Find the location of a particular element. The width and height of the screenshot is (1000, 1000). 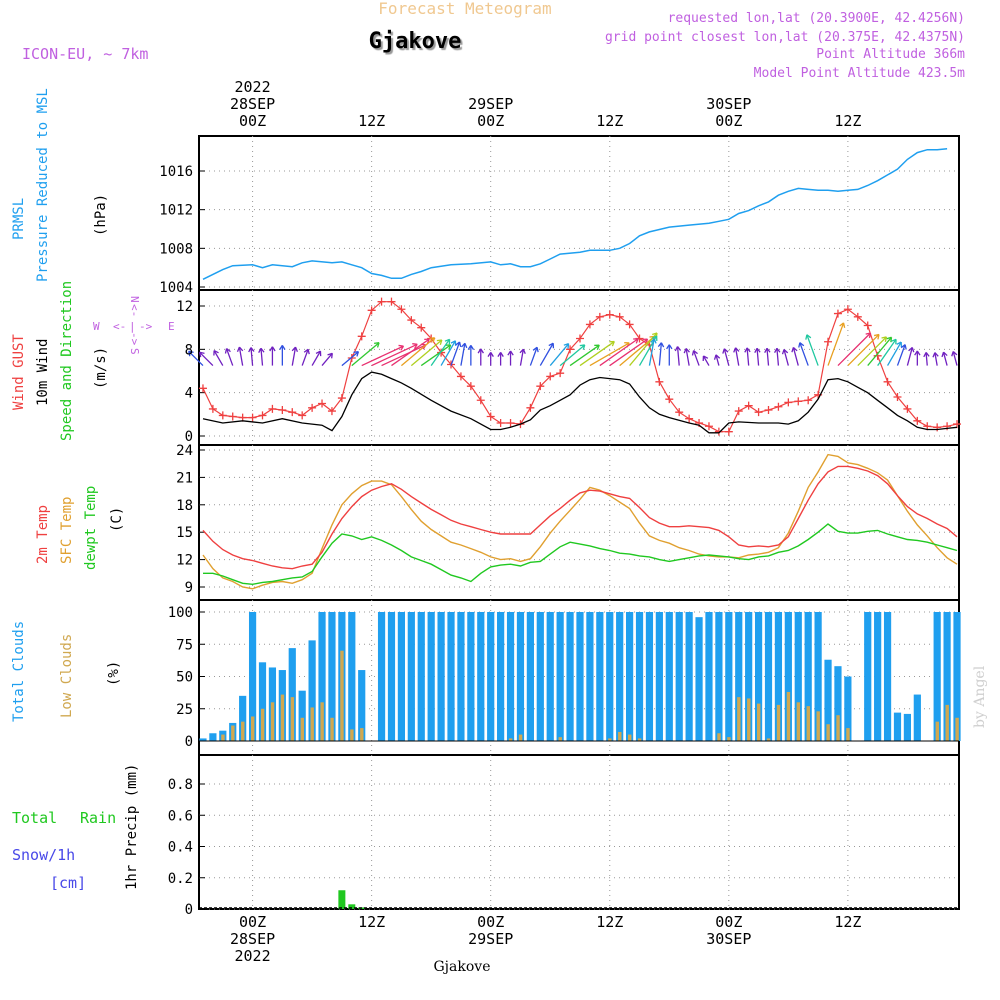

label-prmsl: PRMSL is located at coordinates (19, 219).